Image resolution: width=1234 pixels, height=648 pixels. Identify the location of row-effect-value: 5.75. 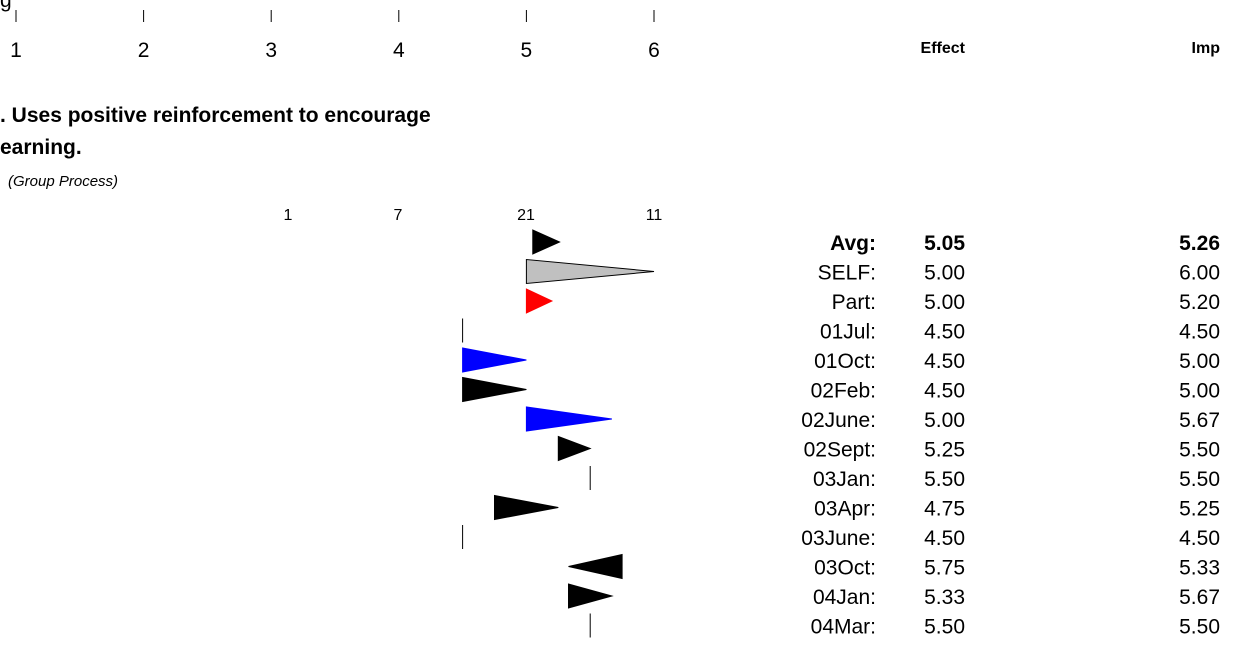
(944, 568).